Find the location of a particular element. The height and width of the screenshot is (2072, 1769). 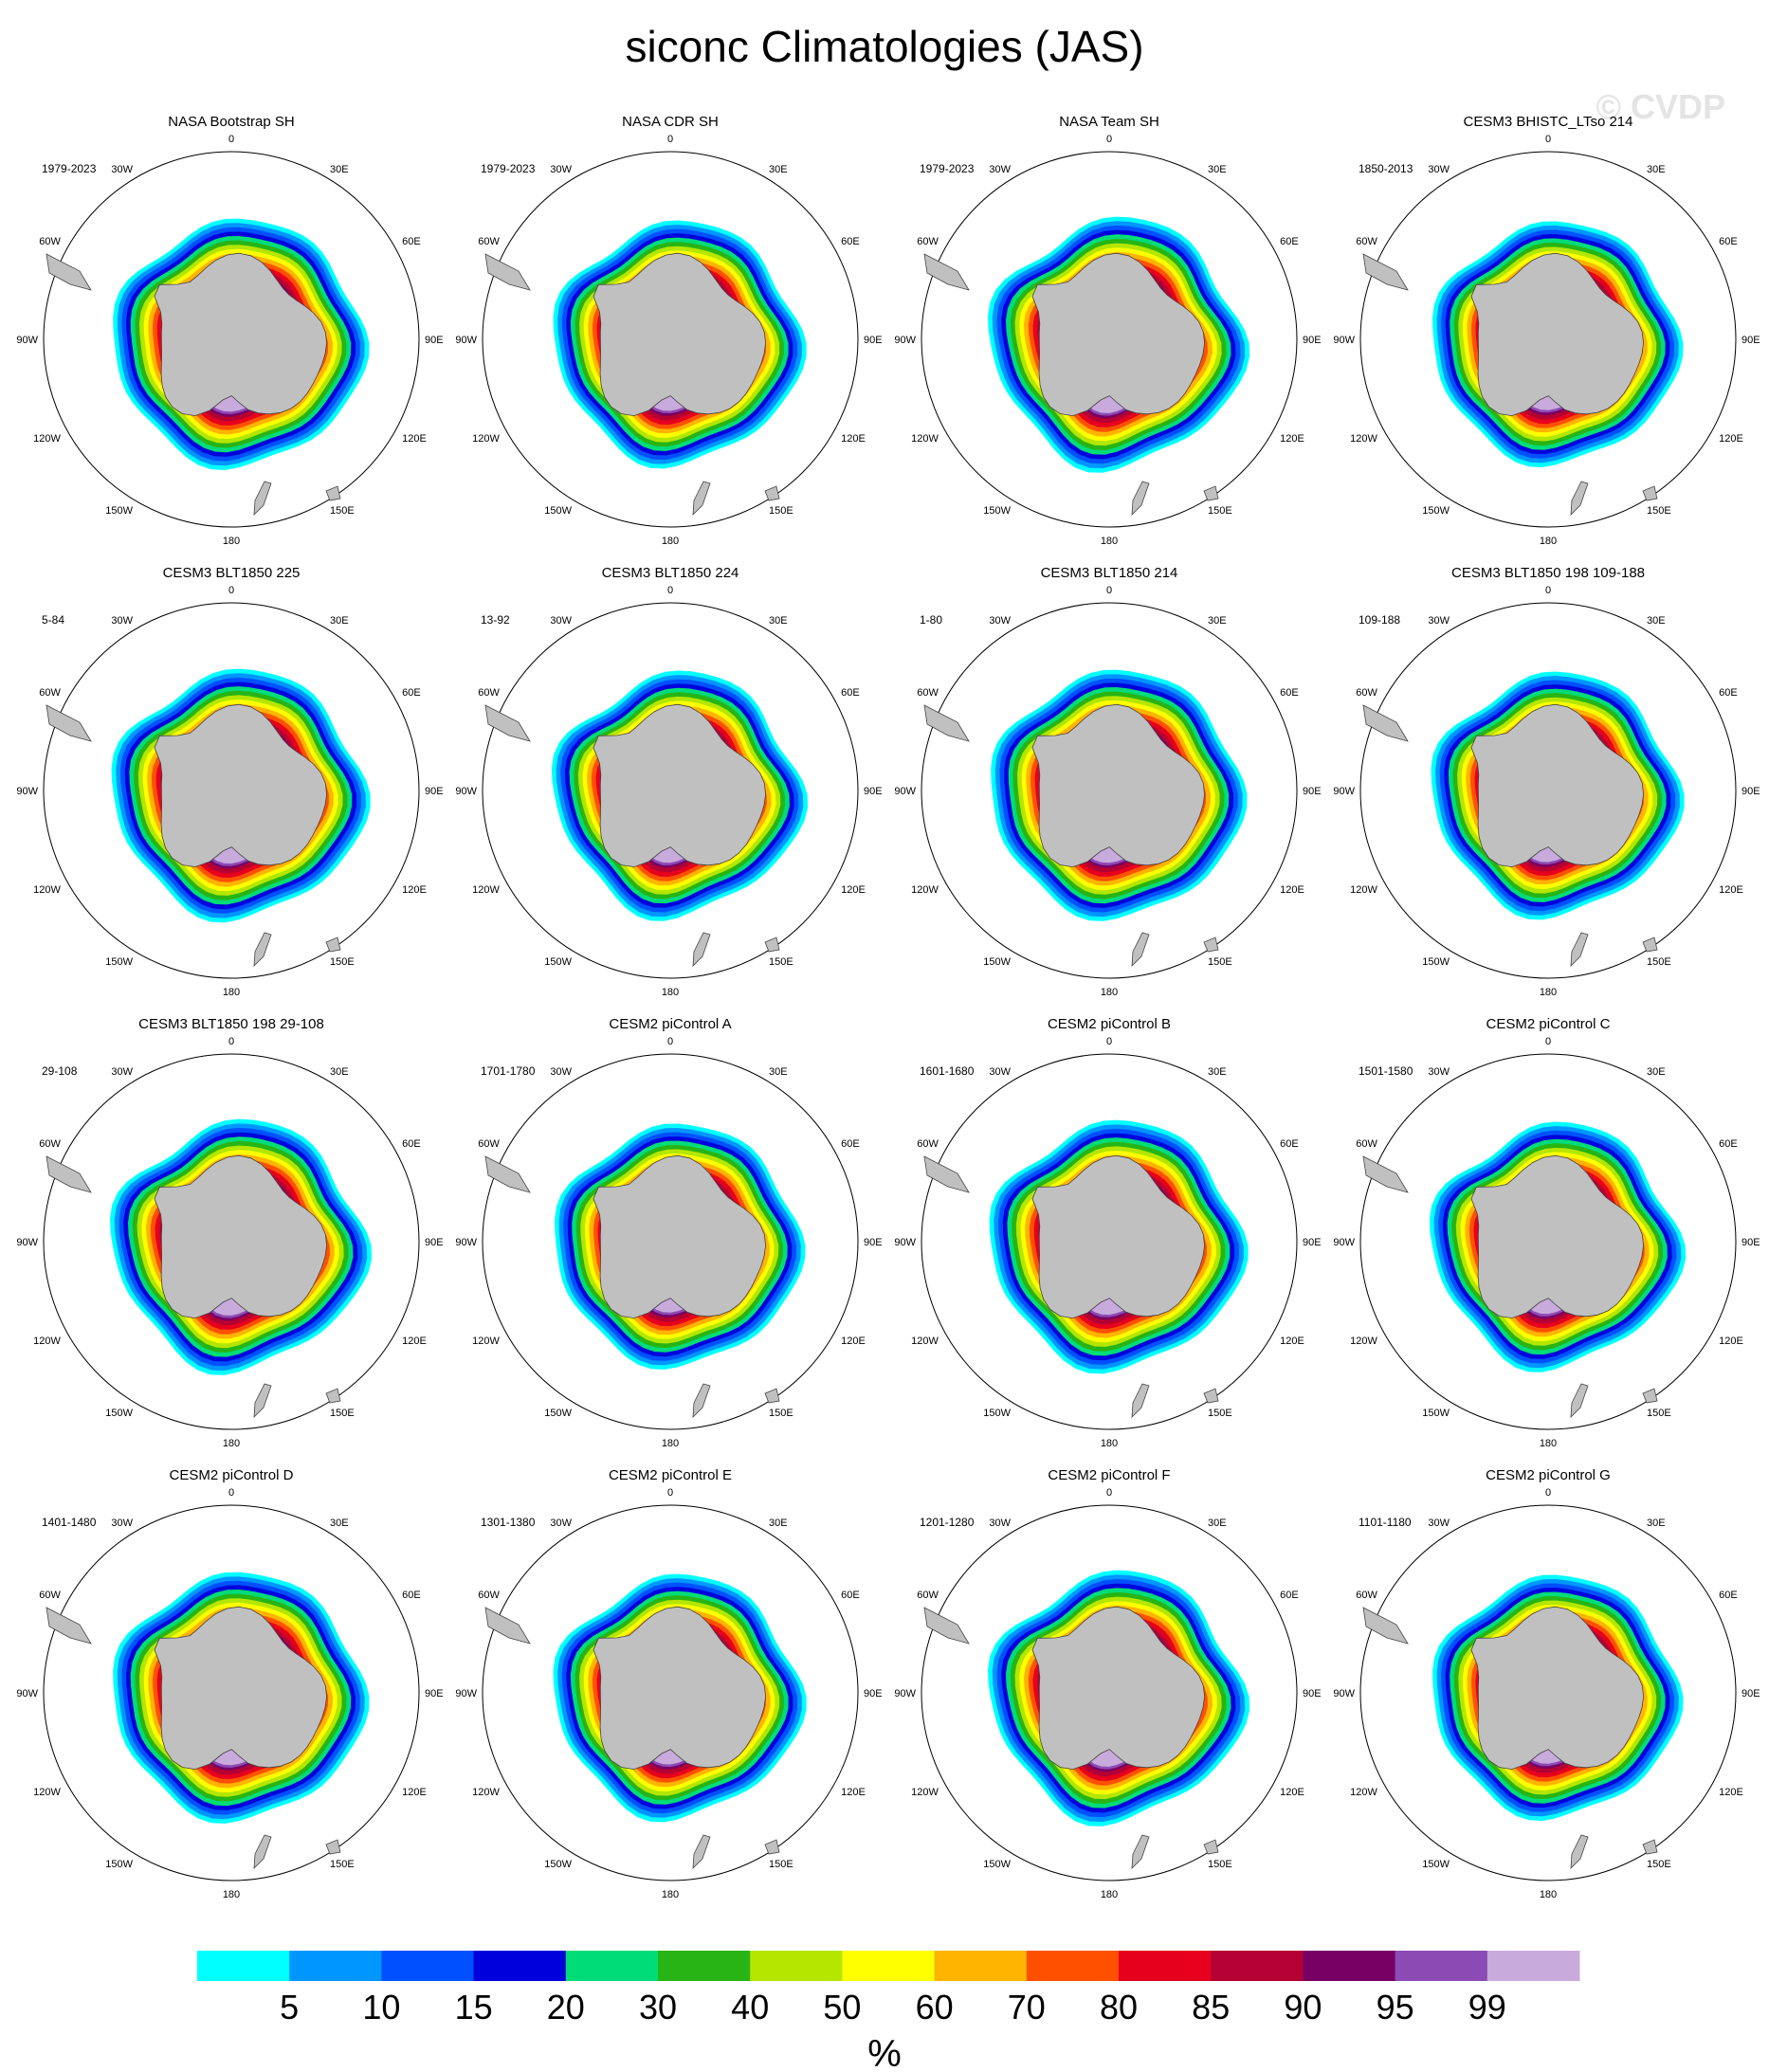

panel-years: 1201-1280 is located at coordinates (948, 1522).